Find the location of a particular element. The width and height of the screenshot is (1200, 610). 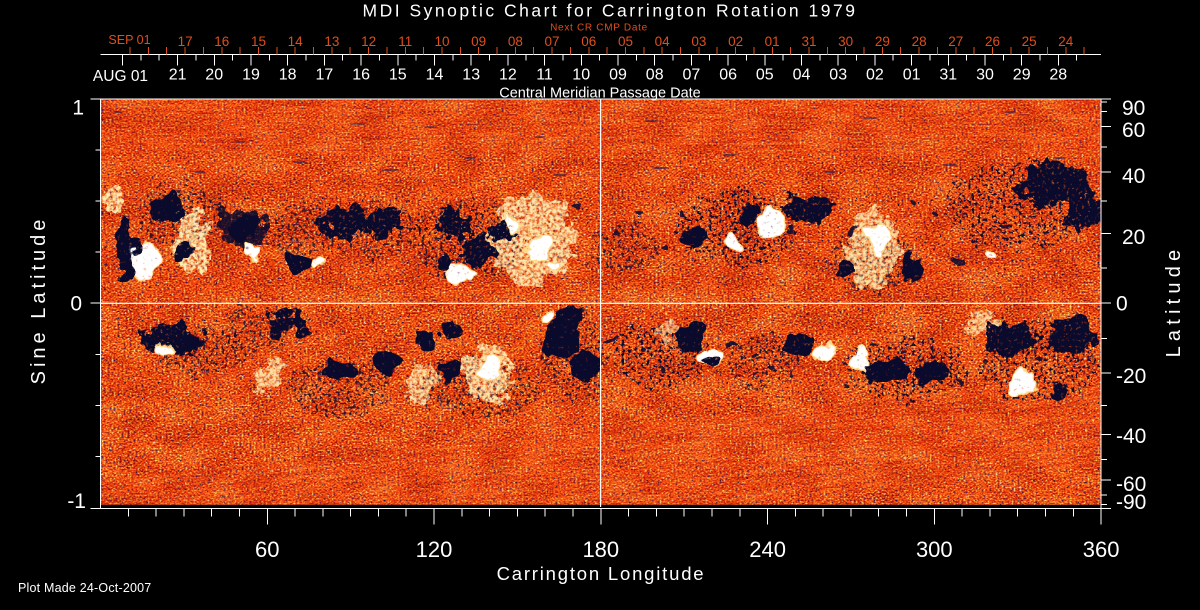

svg-text: 40 is located at coordinates (1133, 176).